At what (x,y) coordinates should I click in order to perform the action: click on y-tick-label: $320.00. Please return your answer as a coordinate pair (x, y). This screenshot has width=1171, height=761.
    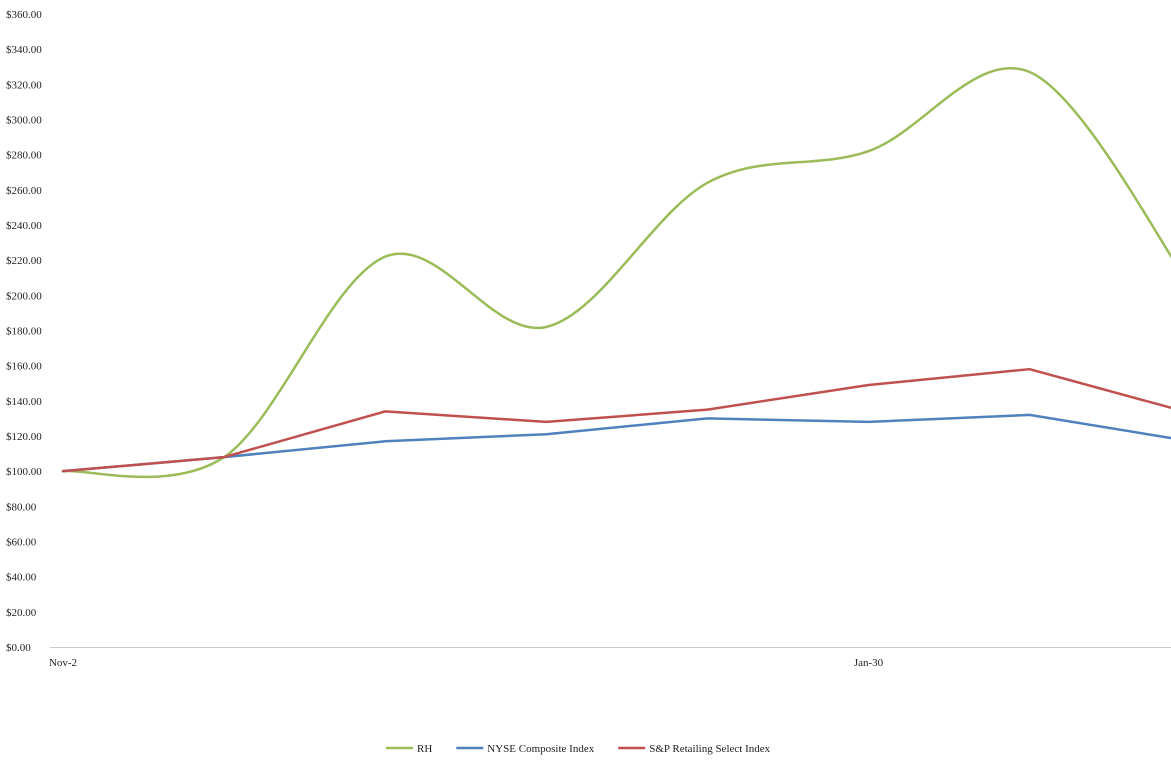
    Looking at the image, I should click on (24, 85).